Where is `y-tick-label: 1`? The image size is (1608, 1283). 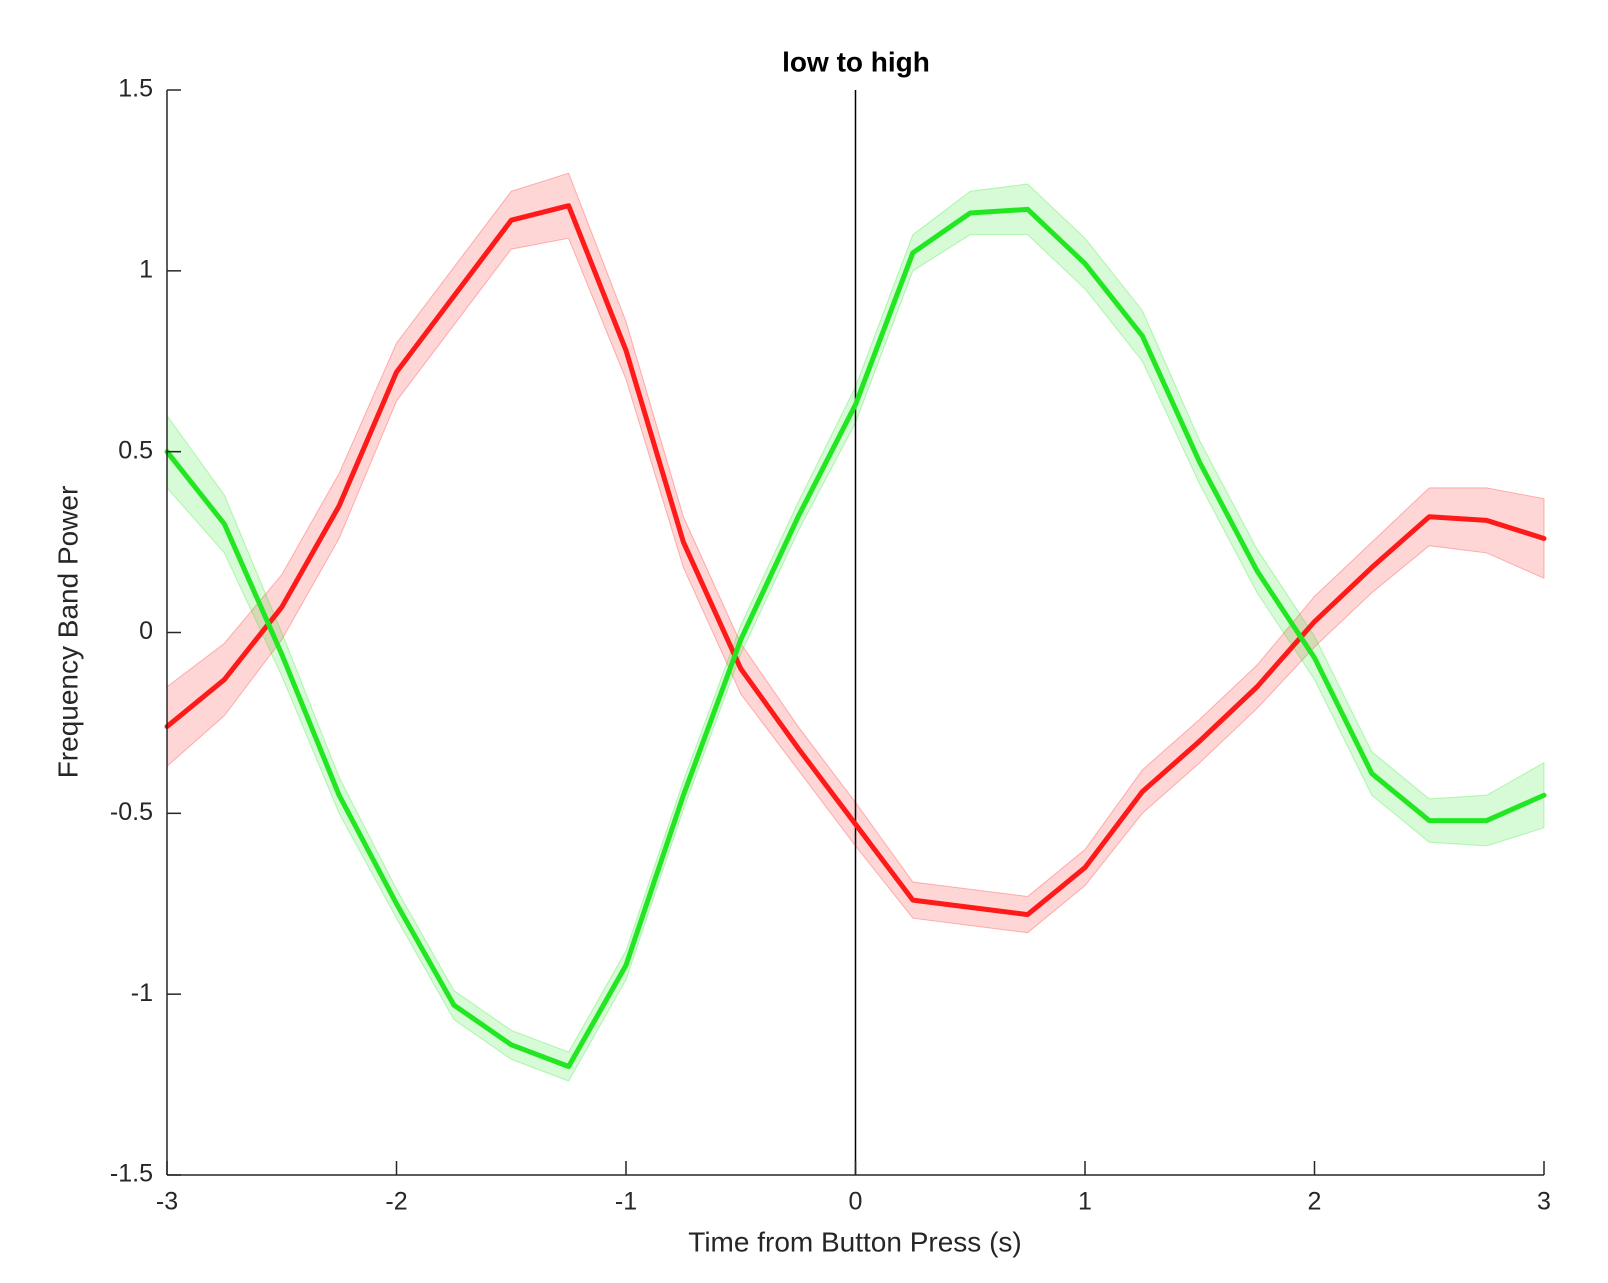
y-tick-label: 1 is located at coordinates (146, 269).